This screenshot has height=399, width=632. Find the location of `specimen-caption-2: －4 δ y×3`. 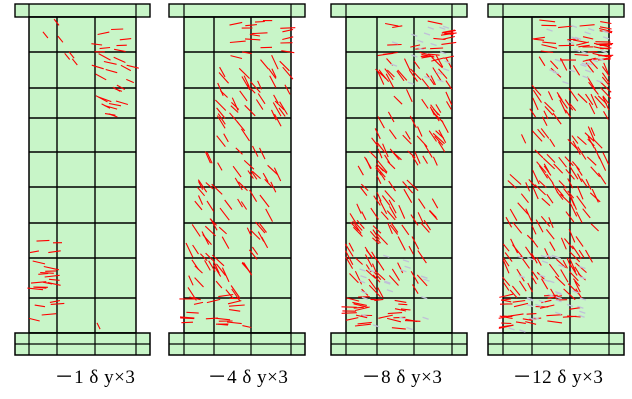

specimen-caption-2: －4 δ y×3 is located at coordinates (248, 377).